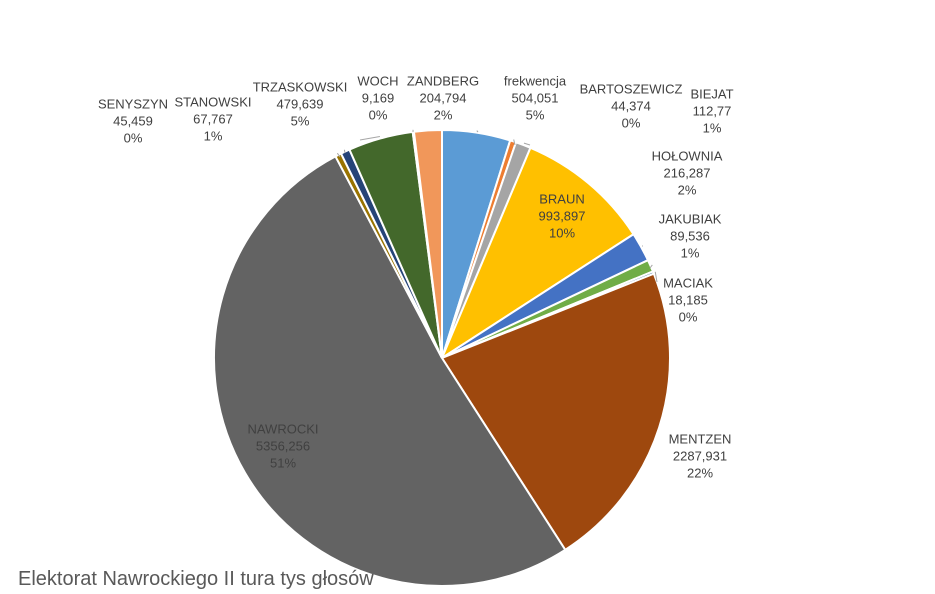  I want to click on data-label: MENTZEN, so click(700, 438).